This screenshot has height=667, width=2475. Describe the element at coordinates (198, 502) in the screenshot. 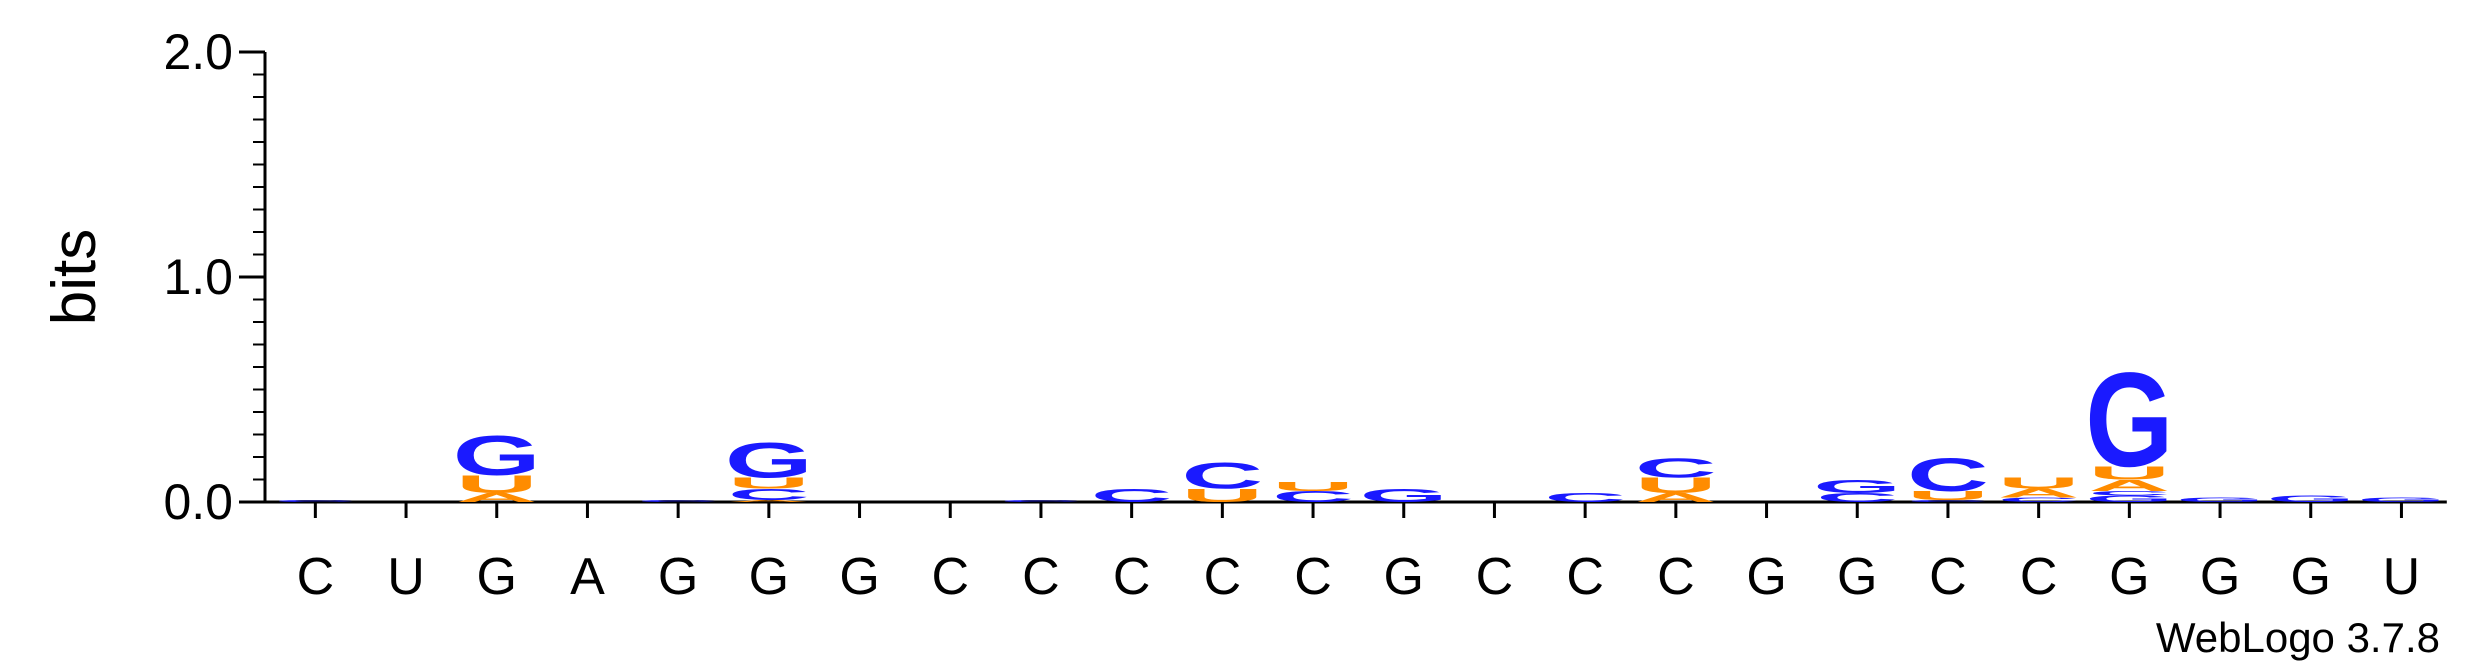

I see `y-tick-label: 0.0` at that location.